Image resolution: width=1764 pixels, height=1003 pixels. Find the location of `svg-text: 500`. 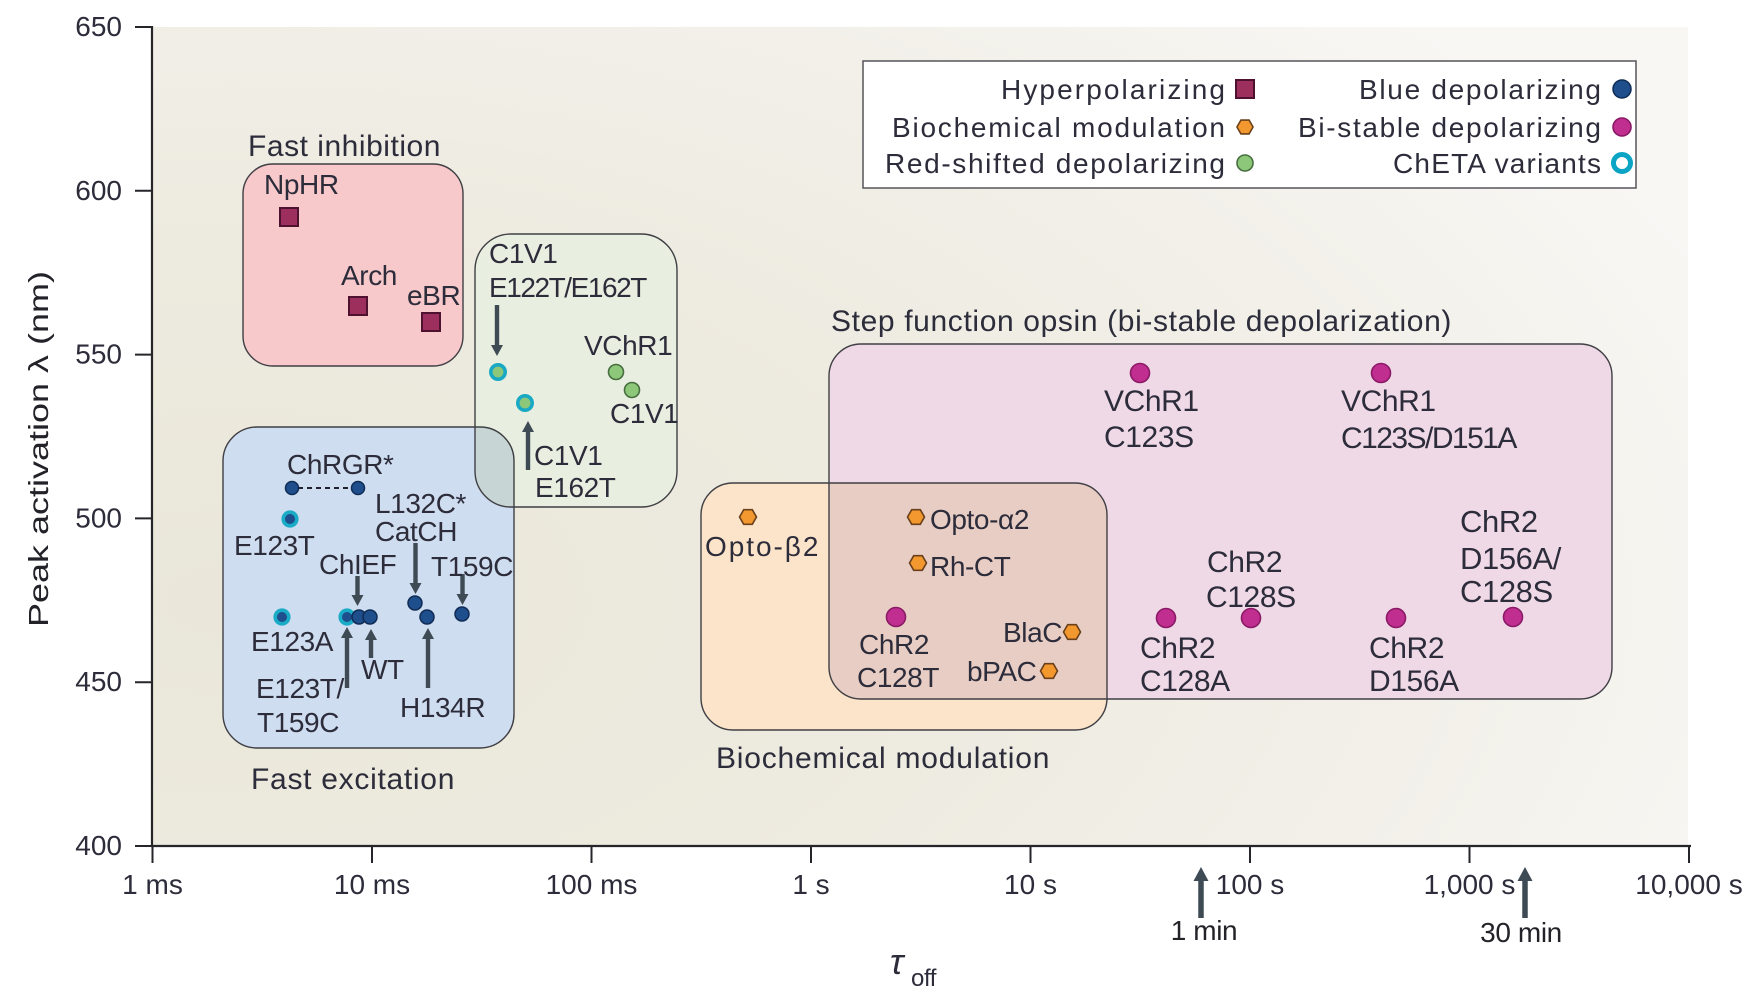

svg-text: 500 is located at coordinates (98, 517).